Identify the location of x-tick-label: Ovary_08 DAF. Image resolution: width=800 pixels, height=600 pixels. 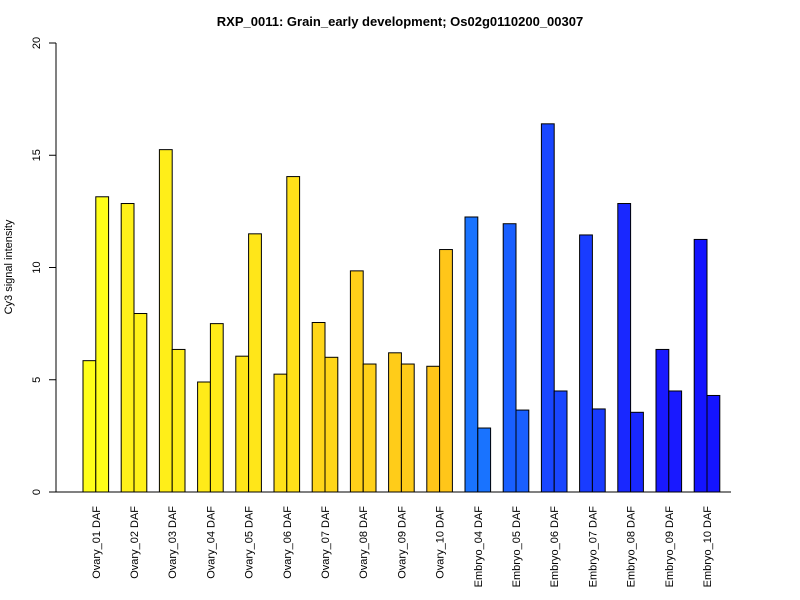
(364, 542).